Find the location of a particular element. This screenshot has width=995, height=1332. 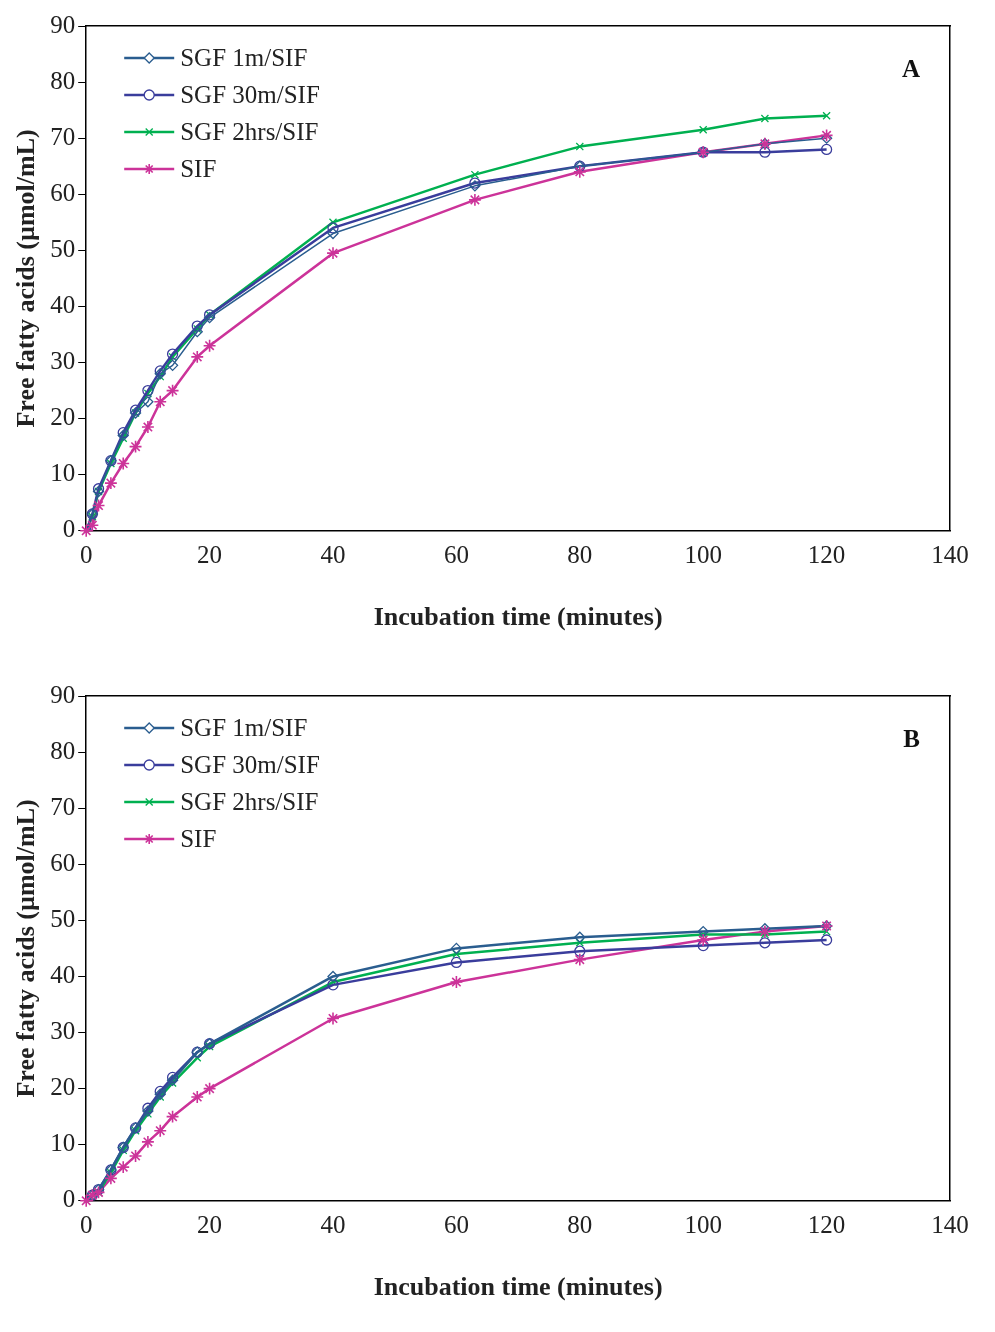

annotation: A is located at coordinates (910, 69).